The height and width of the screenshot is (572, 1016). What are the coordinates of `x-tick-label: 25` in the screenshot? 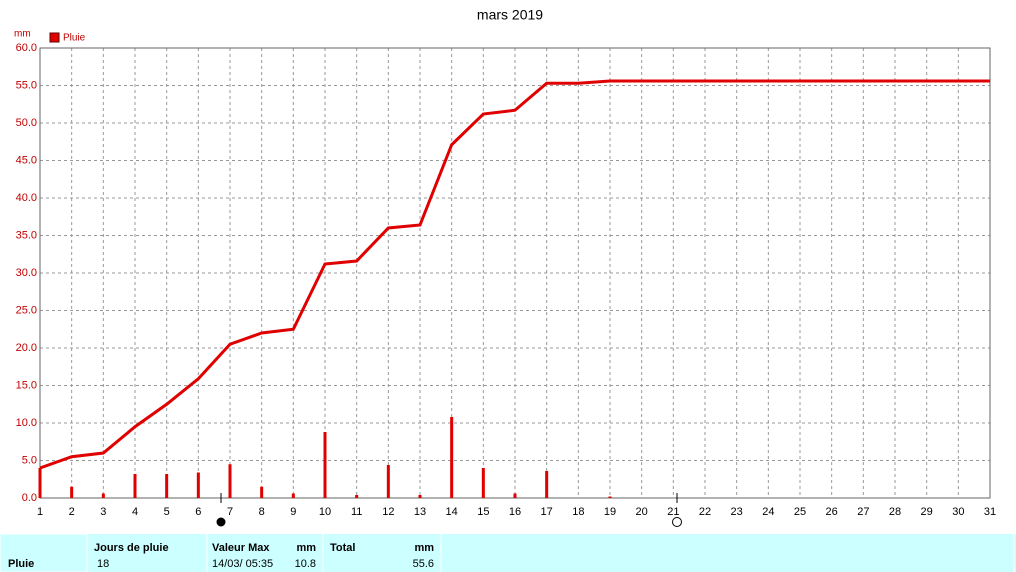 It's located at (800, 512).